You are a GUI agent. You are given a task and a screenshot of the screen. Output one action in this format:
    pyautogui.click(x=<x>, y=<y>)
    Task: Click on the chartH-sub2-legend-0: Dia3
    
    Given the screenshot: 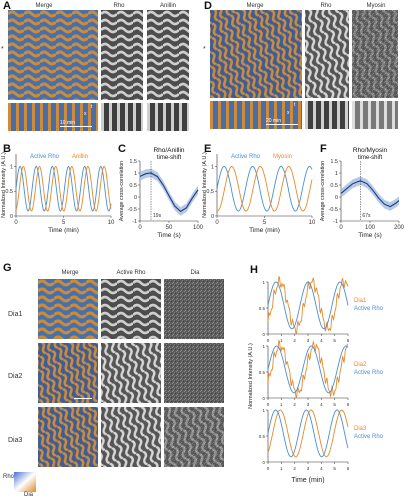 What is the action you would take?
    pyautogui.click(x=360, y=429)
    